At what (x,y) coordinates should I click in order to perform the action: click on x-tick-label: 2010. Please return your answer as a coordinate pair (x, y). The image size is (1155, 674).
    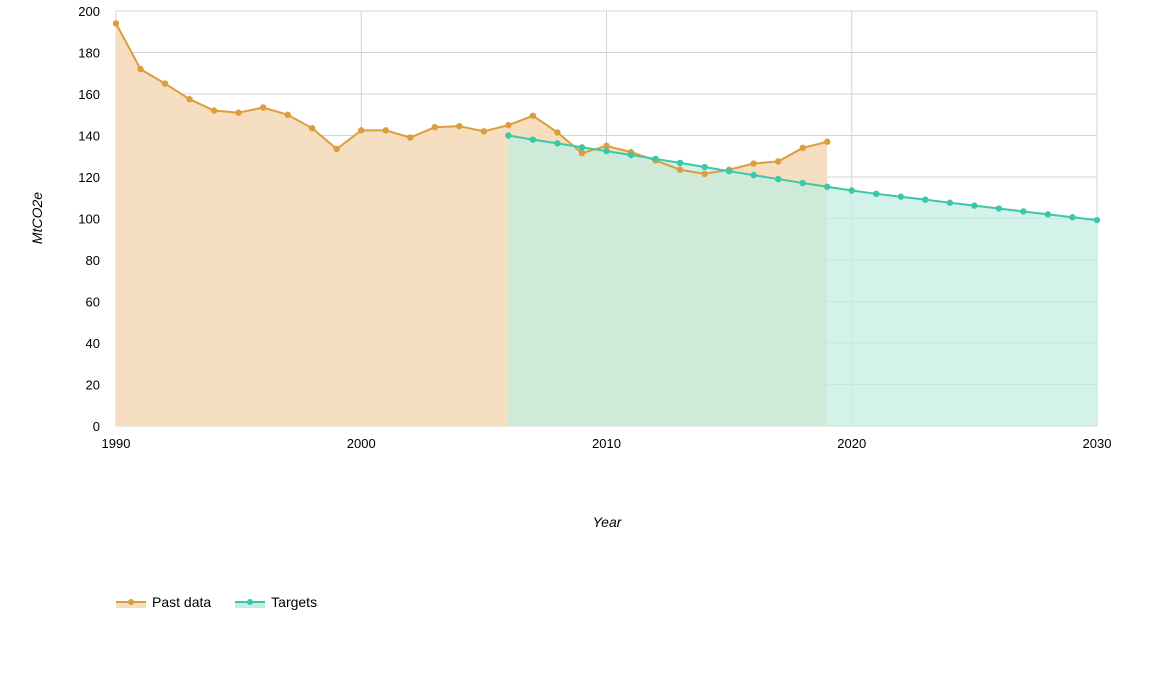
    Looking at the image, I should click on (606, 443).